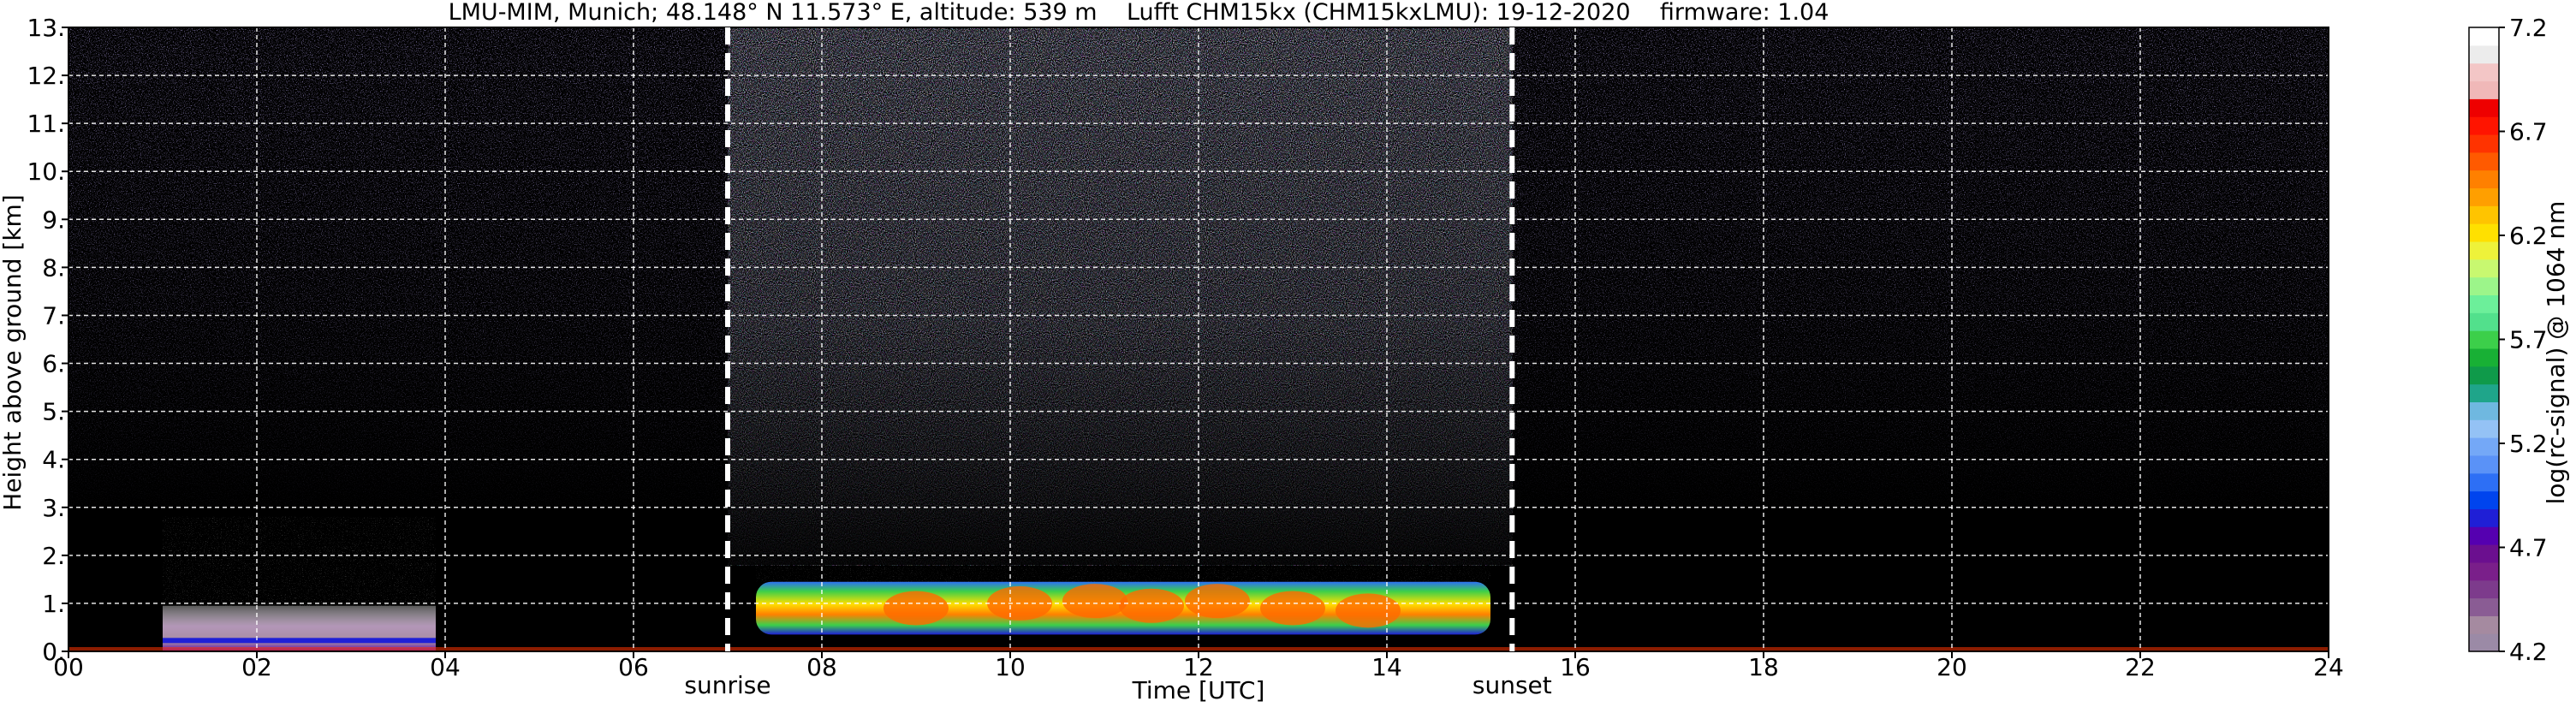 The width and height of the screenshot is (2576, 707). Describe the element at coordinates (299, 628) in the screenshot. I see `night-boundary-layer` at that location.